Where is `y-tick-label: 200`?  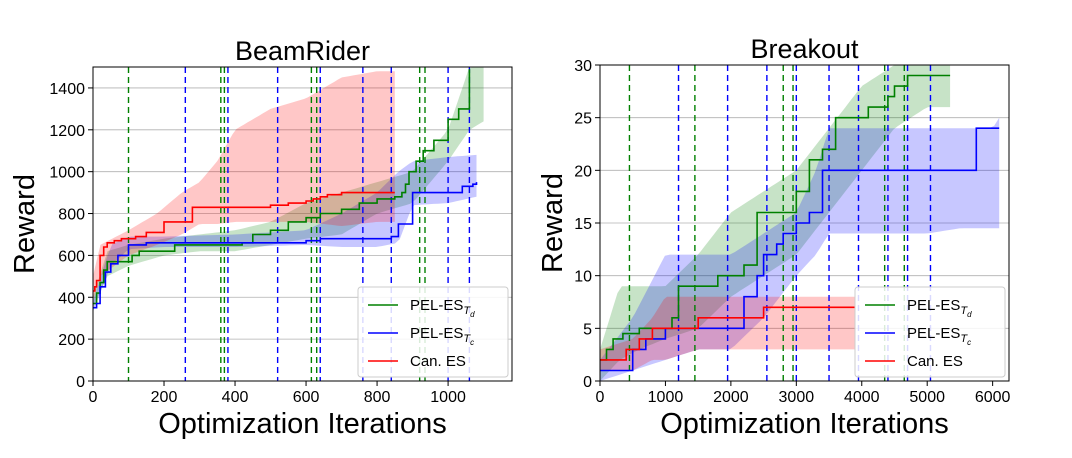 y-tick-label: 200 is located at coordinates (71, 340).